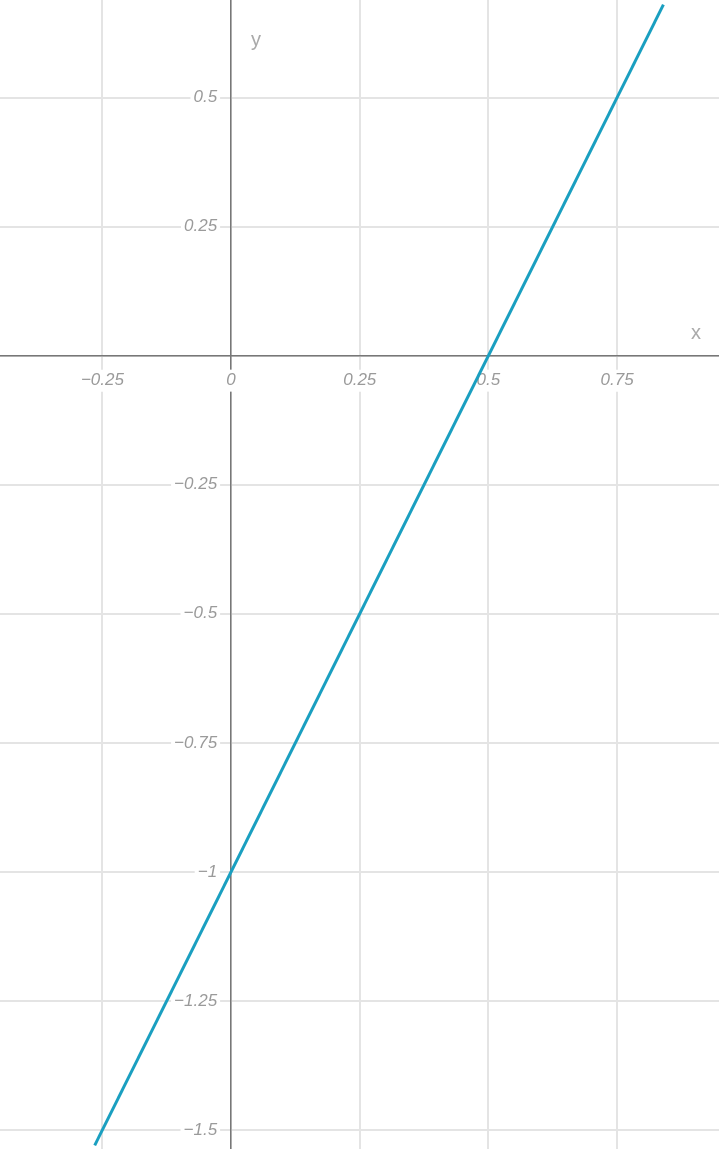  I want to click on y-tick-label: 0.25, so click(201, 226).